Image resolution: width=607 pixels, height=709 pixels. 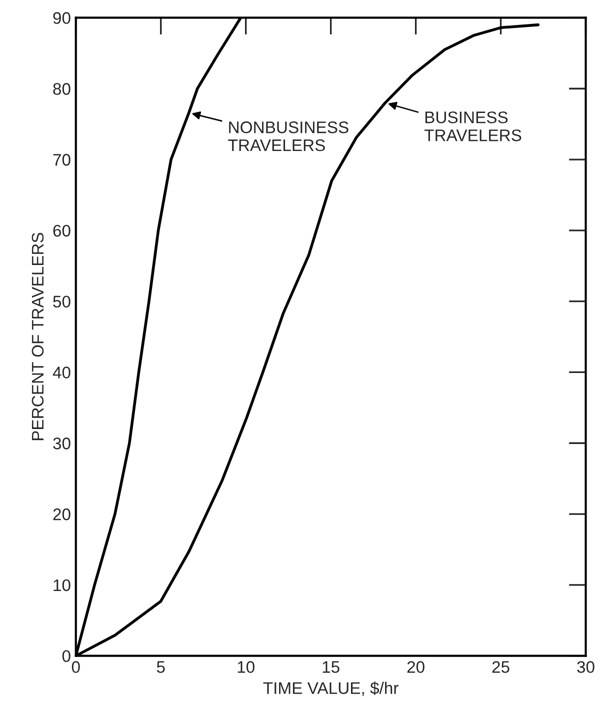 What do you see at coordinates (61, 89) in the screenshot?
I see `y-tick-label: 80` at bounding box center [61, 89].